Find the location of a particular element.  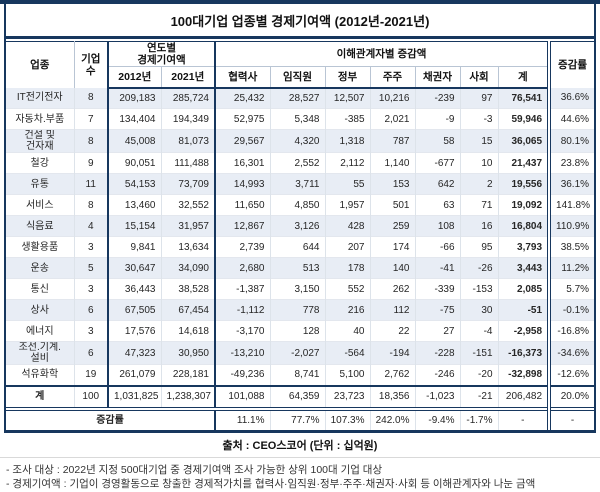

cell-y2012: 30,647 is located at coordinates (134, 268).